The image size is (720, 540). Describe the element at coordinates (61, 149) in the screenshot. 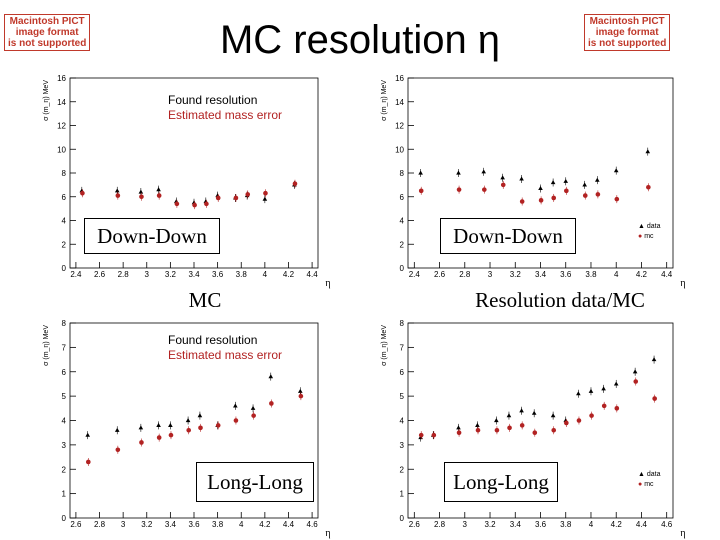

I see `y-tick-label: 10` at that location.